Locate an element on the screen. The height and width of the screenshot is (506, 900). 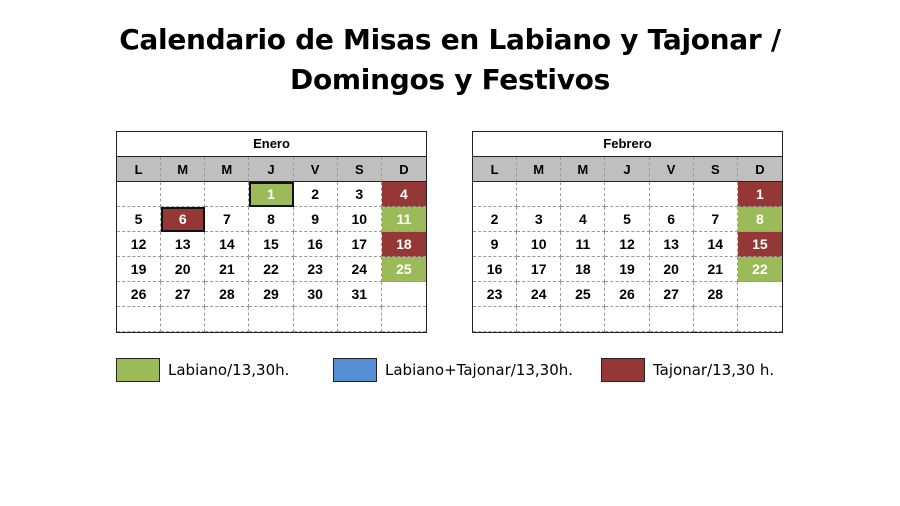
legend-label: Tajonar/13,30 h. is located at coordinates (714, 370).